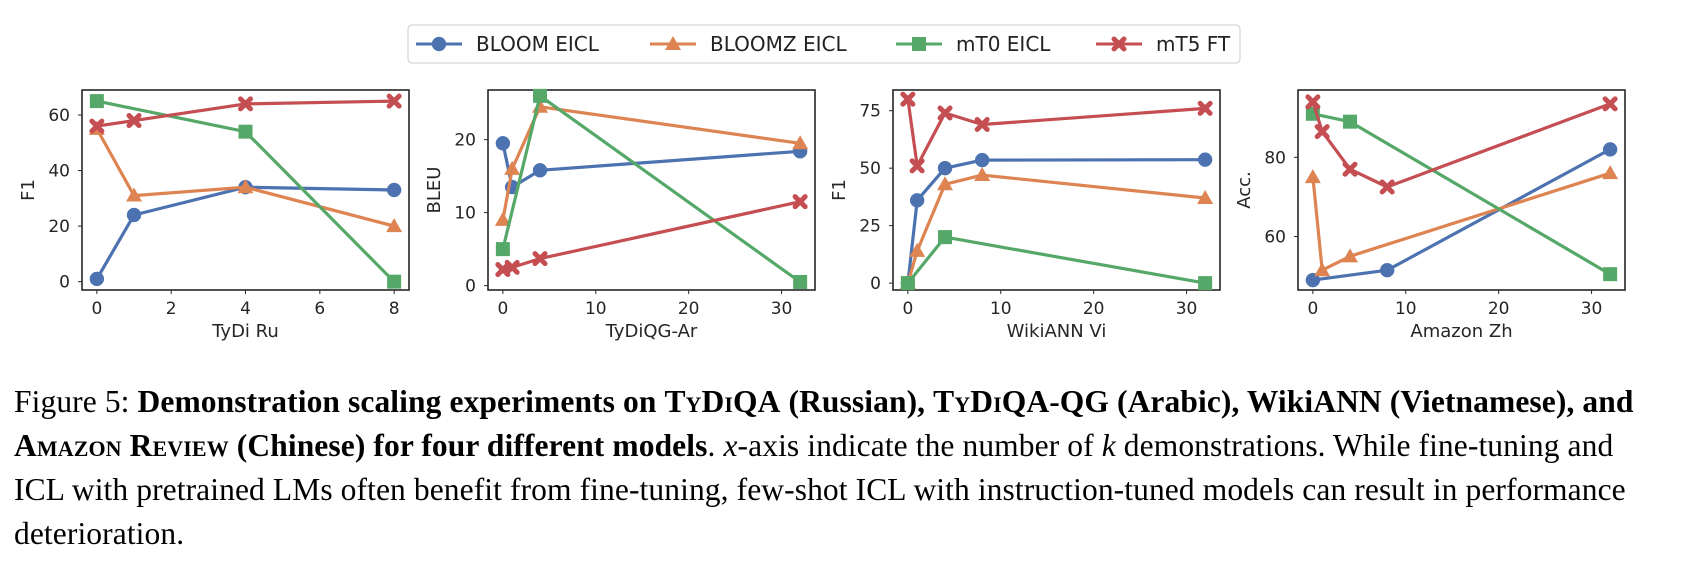 The image size is (1682, 566). Describe the element at coordinates (472, 445) in the screenshot. I see `caption-bold-d: (Chinese) for four different models` at that location.